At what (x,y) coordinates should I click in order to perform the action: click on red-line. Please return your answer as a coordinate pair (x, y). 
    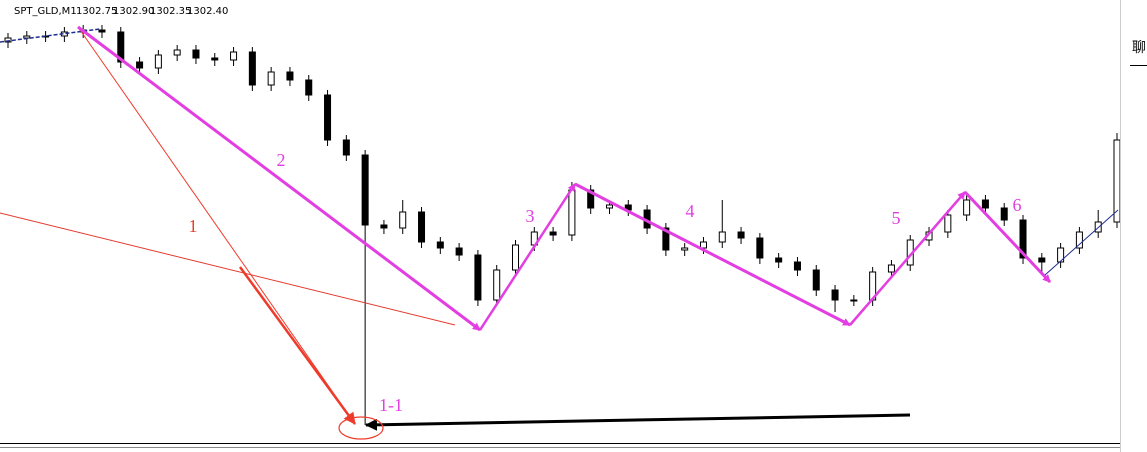
    Looking at the image, I should click on (228, 269).